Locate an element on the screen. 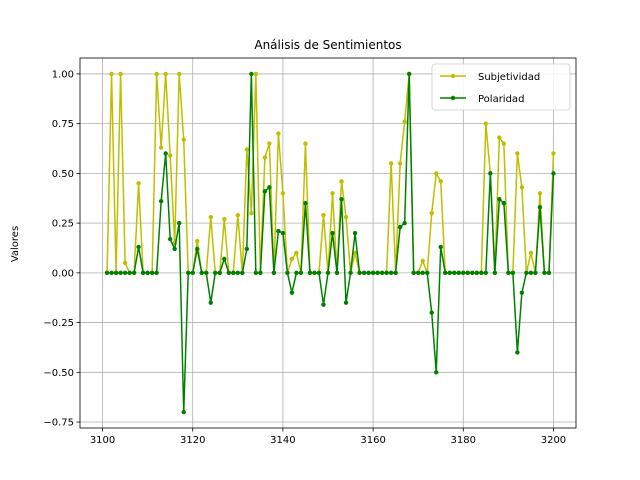 The image size is (640, 480). x-tick-label: 3180 is located at coordinates (463, 440).